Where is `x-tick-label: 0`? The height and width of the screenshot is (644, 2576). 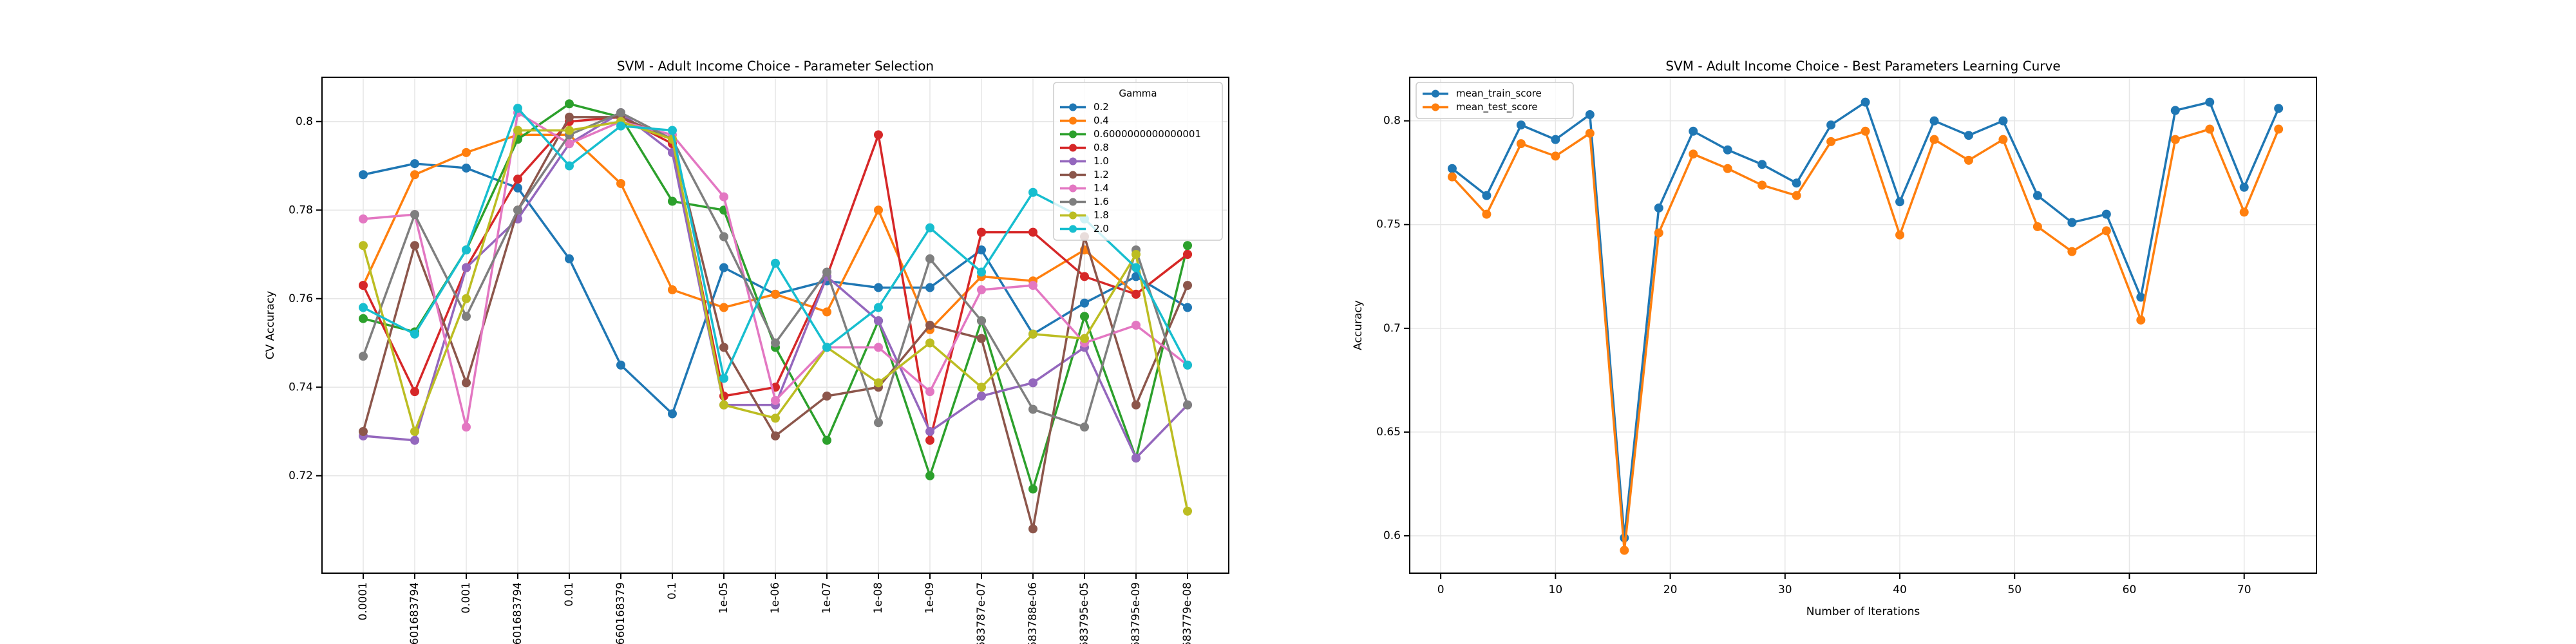
x-tick-label: 0 is located at coordinates (1440, 589).